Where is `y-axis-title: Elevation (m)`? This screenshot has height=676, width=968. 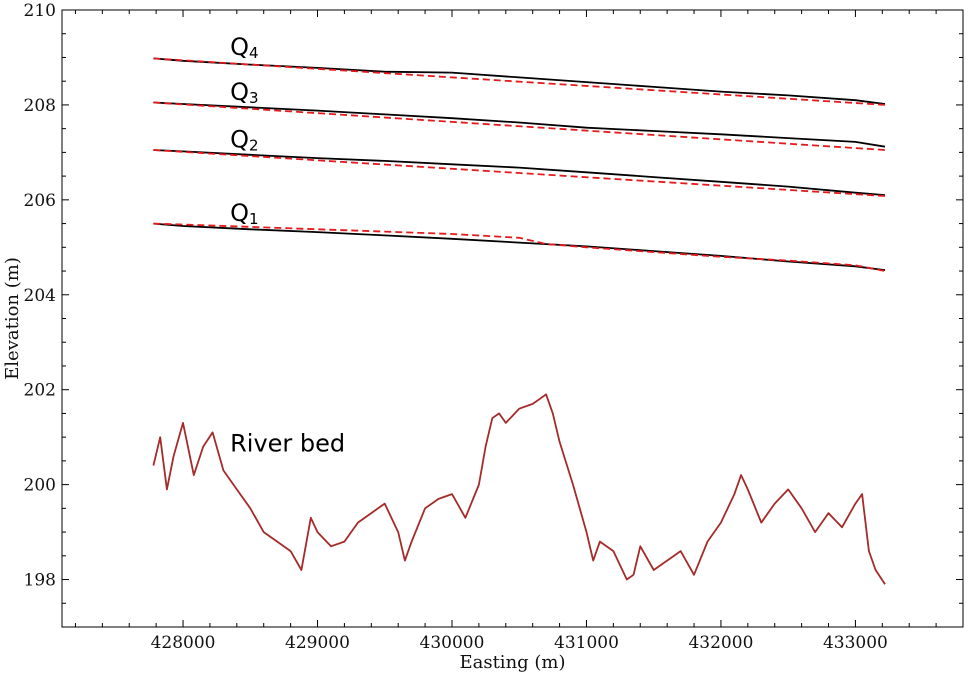
y-axis-title: Elevation (m) is located at coordinates (12, 318).